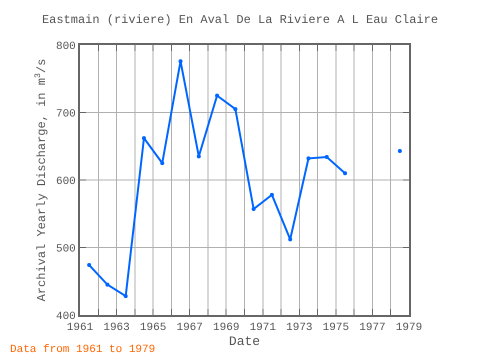  What do you see at coordinates (66, 316) in the screenshot?
I see `y-tick-label: 400` at bounding box center [66, 316].